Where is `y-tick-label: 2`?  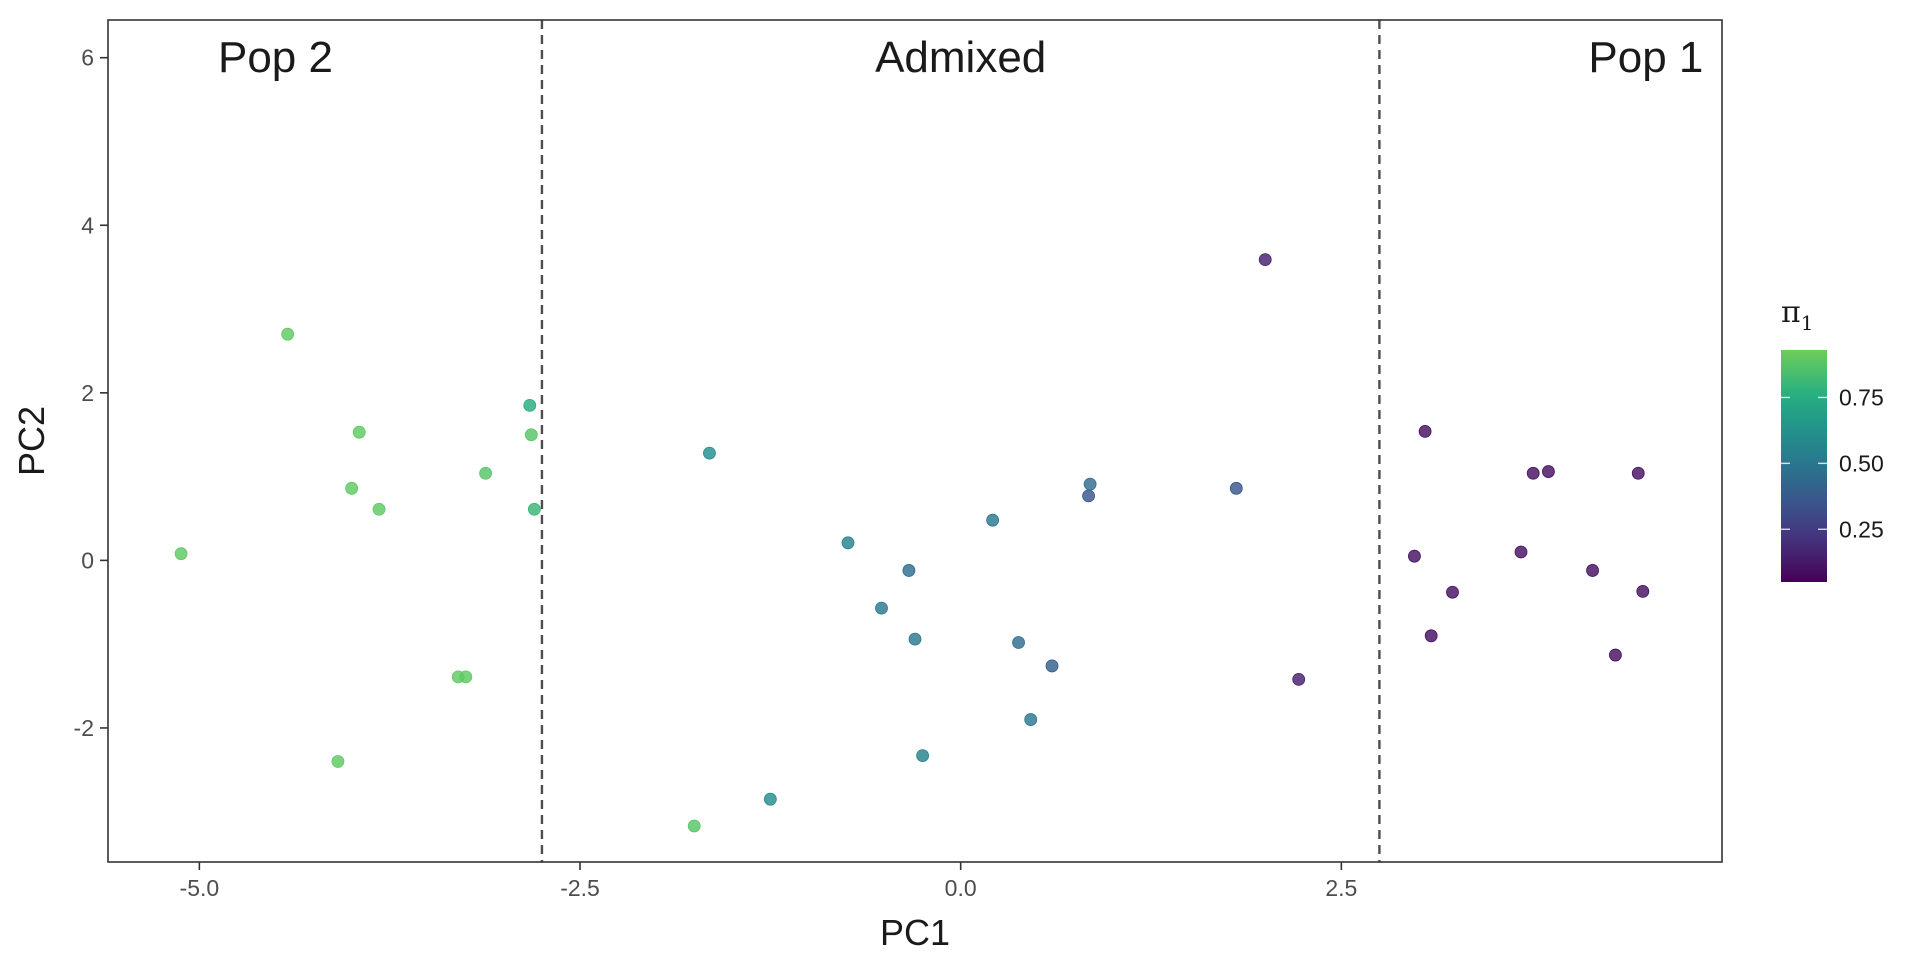
y-tick-label: 2 is located at coordinates (87, 393).